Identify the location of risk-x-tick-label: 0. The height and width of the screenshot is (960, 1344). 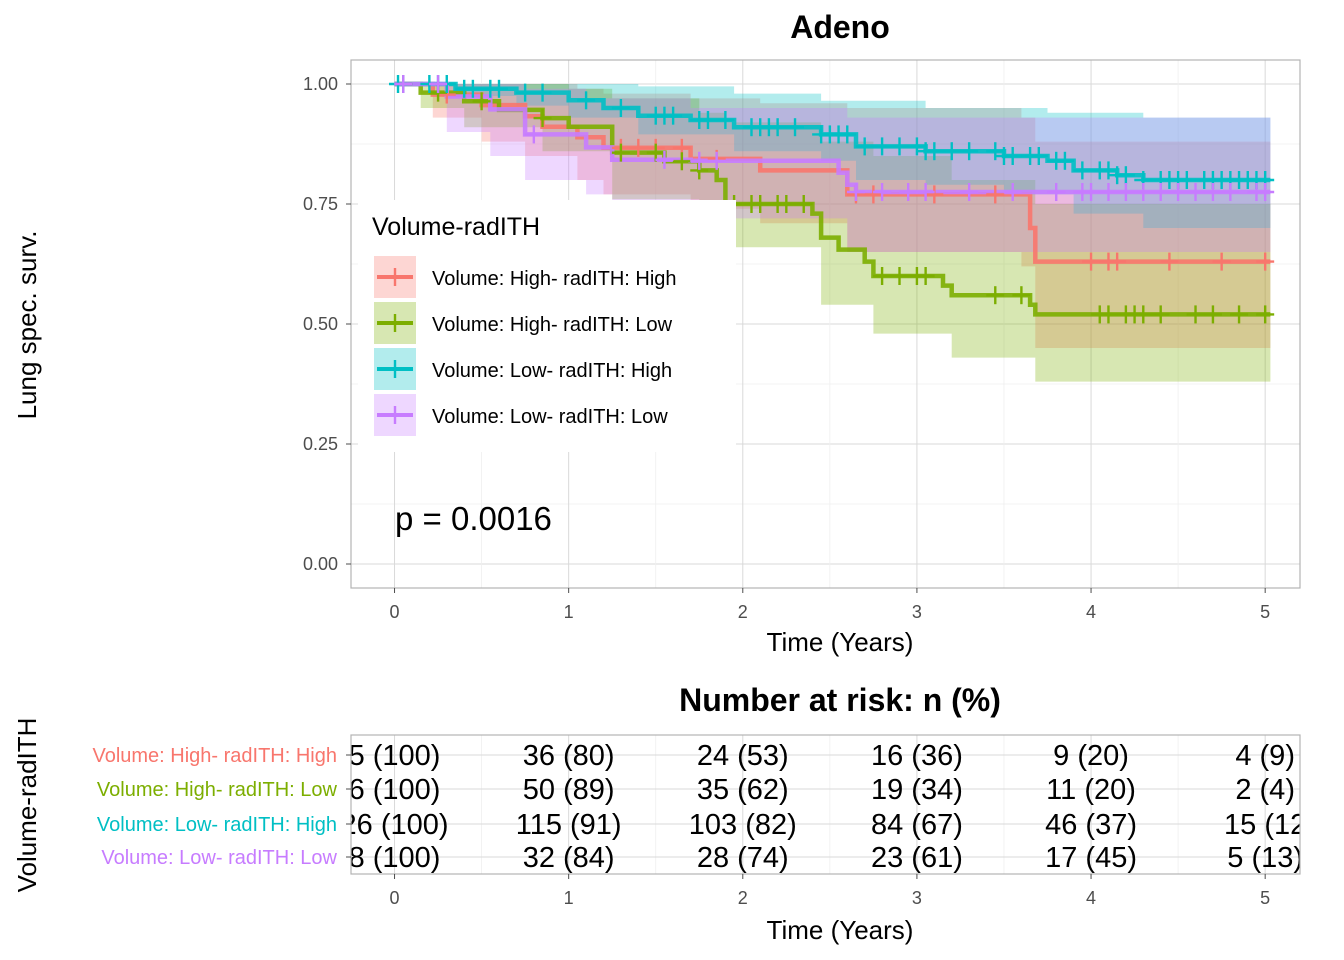
(395, 898).